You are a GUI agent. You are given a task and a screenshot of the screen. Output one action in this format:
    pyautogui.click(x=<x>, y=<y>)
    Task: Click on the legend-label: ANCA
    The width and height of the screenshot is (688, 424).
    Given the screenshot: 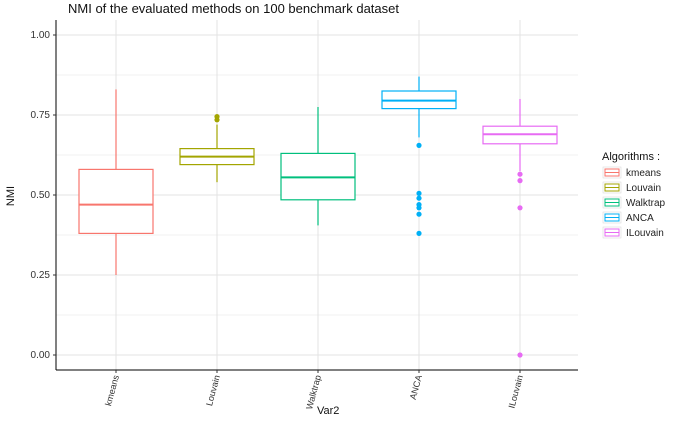 What is the action you would take?
    pyautogui.click(x=640, y=218)
    